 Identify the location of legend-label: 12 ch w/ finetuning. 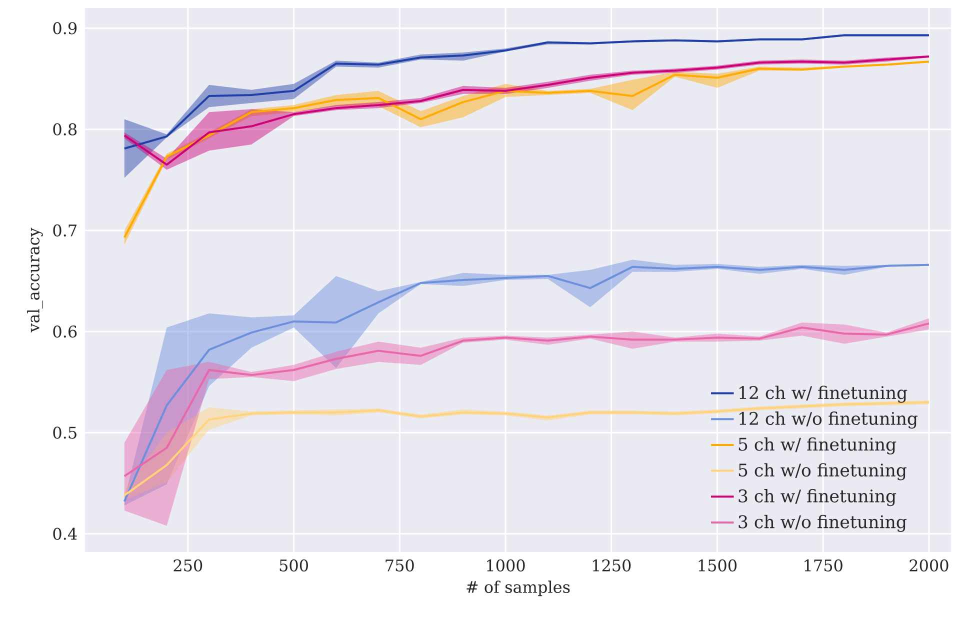
(824, 394).